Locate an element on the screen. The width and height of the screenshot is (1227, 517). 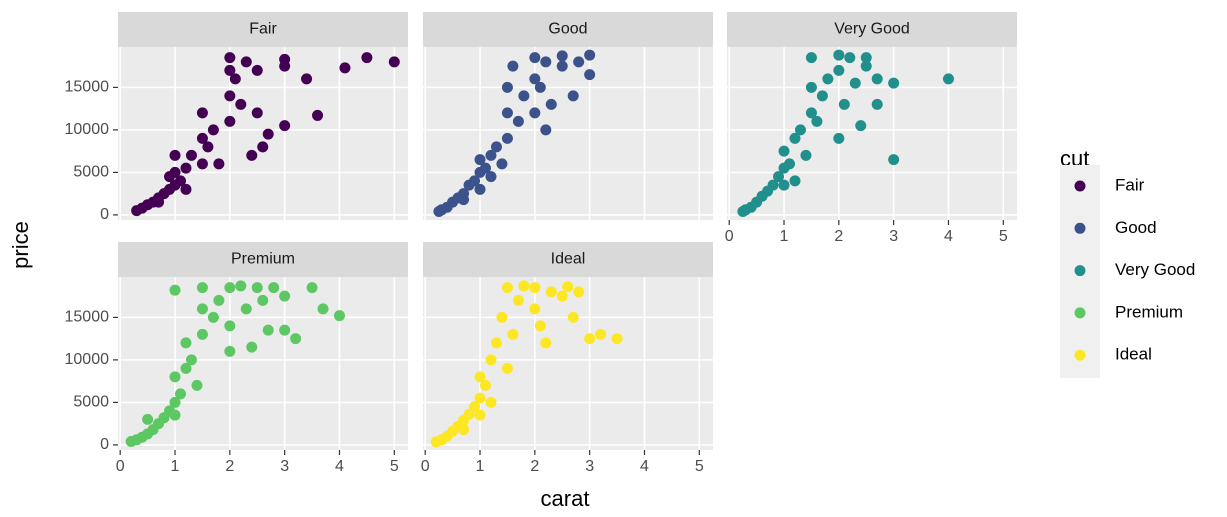
legend-label: Very Good is located at coordinates (1155, 269).